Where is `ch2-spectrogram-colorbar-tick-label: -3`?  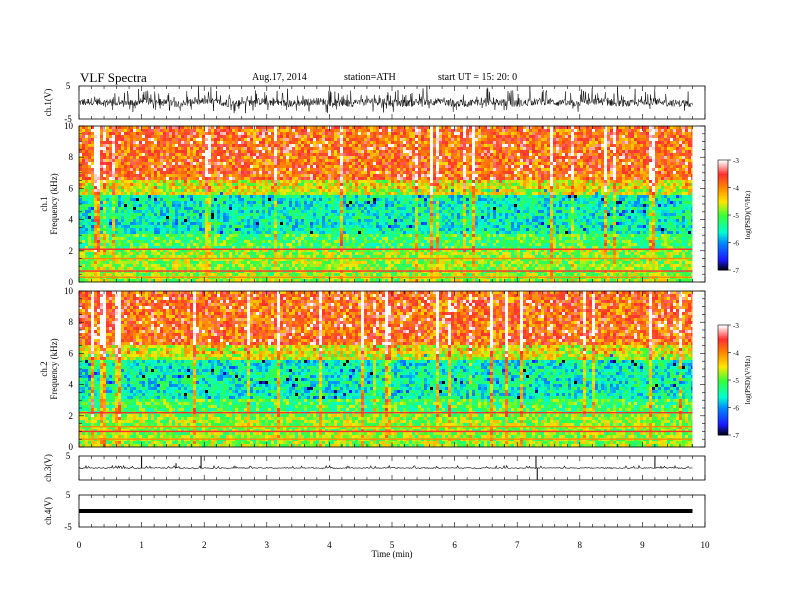
ch2-spectrogram-colorbar-tick-label: -3 is located at coordinates (736, 326).